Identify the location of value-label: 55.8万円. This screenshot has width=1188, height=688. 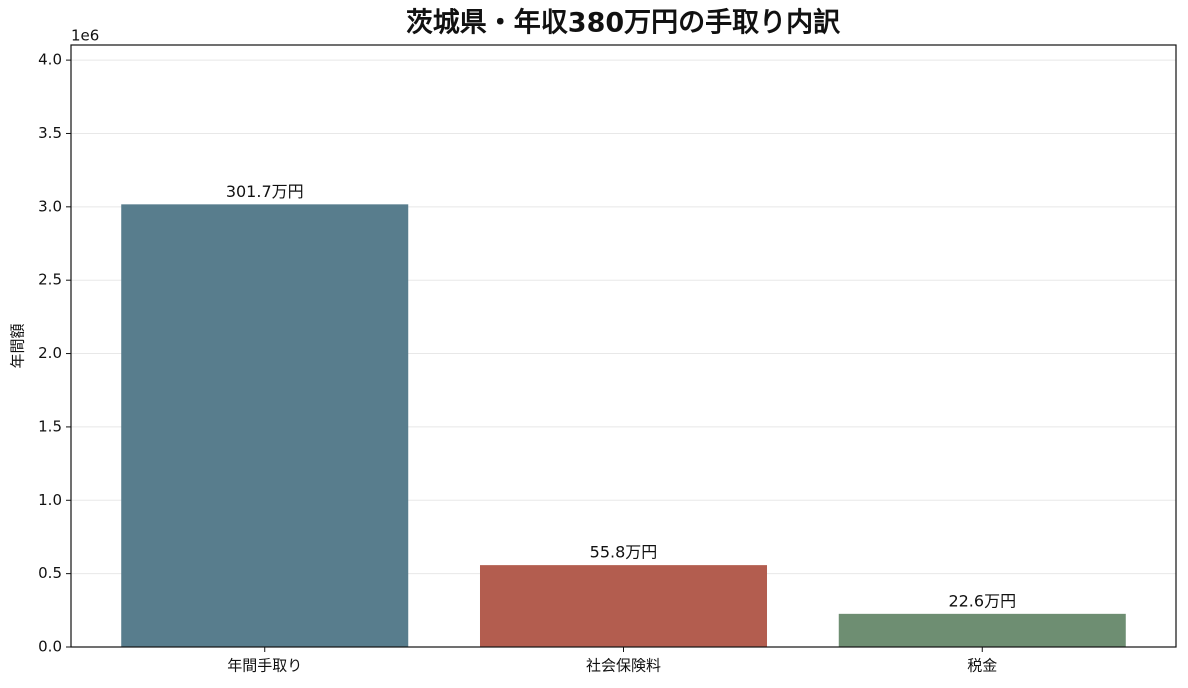
(624, 552).